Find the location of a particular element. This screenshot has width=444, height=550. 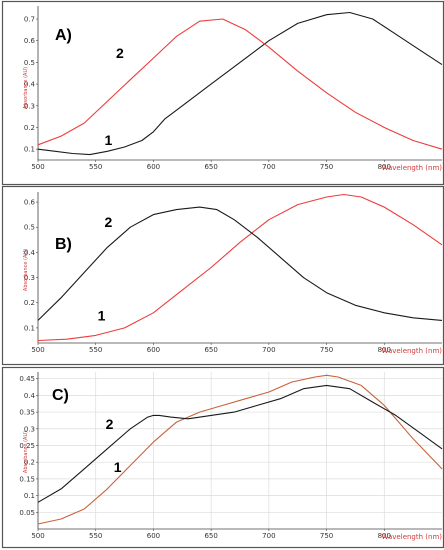

y-tick-label: 0.7 is located at coordinates (29, 20).